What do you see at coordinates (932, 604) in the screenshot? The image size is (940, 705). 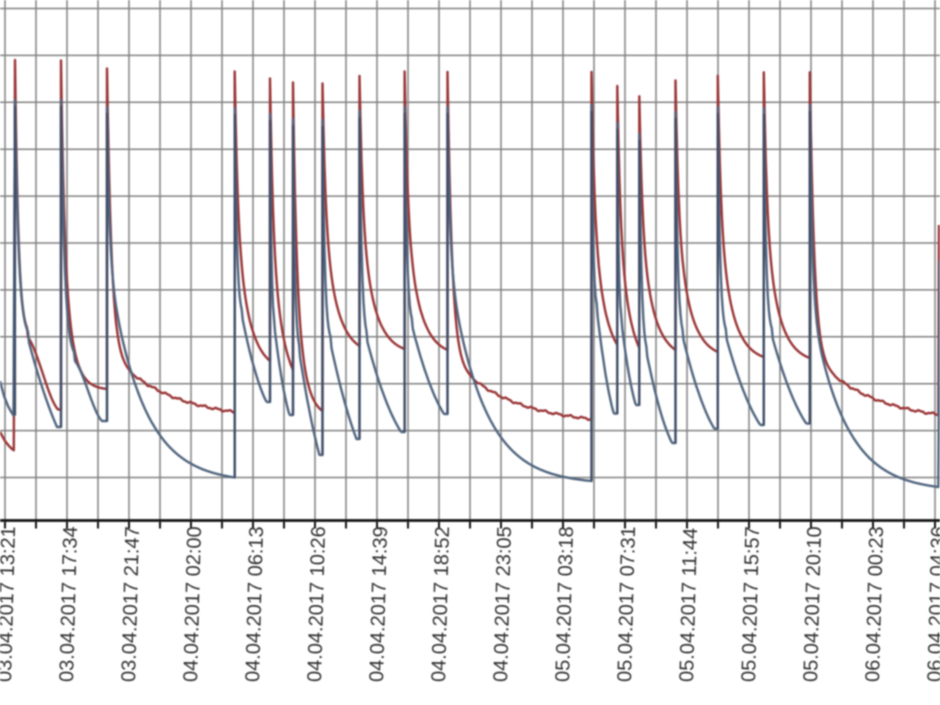 I see `svg-text: 06.04.2017 04:36` at bounding box center [932, 604].